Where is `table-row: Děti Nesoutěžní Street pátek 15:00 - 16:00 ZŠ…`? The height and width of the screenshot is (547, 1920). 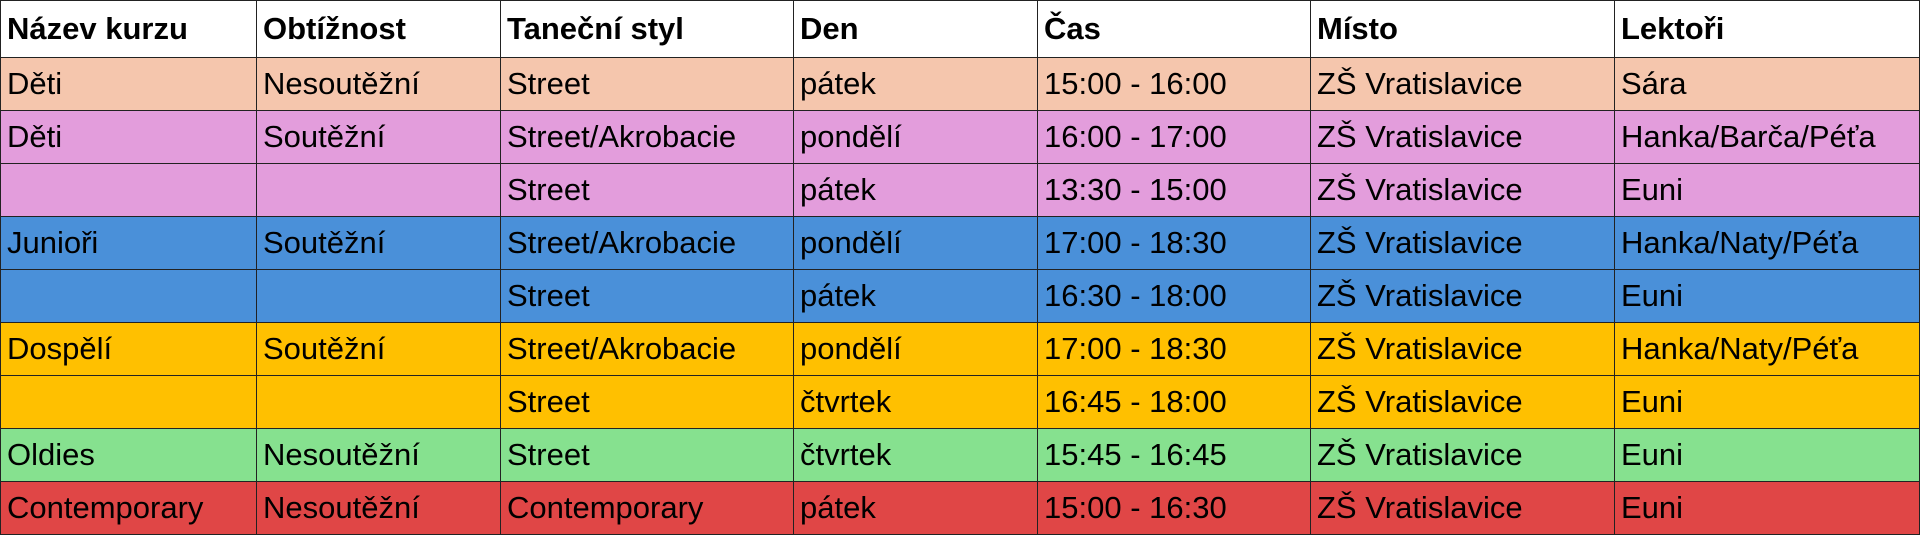 table-row: Děti Nesoutěžní Street pátek 15:00 - 16:00 ZŠ… is located at coordinates (960, 84).